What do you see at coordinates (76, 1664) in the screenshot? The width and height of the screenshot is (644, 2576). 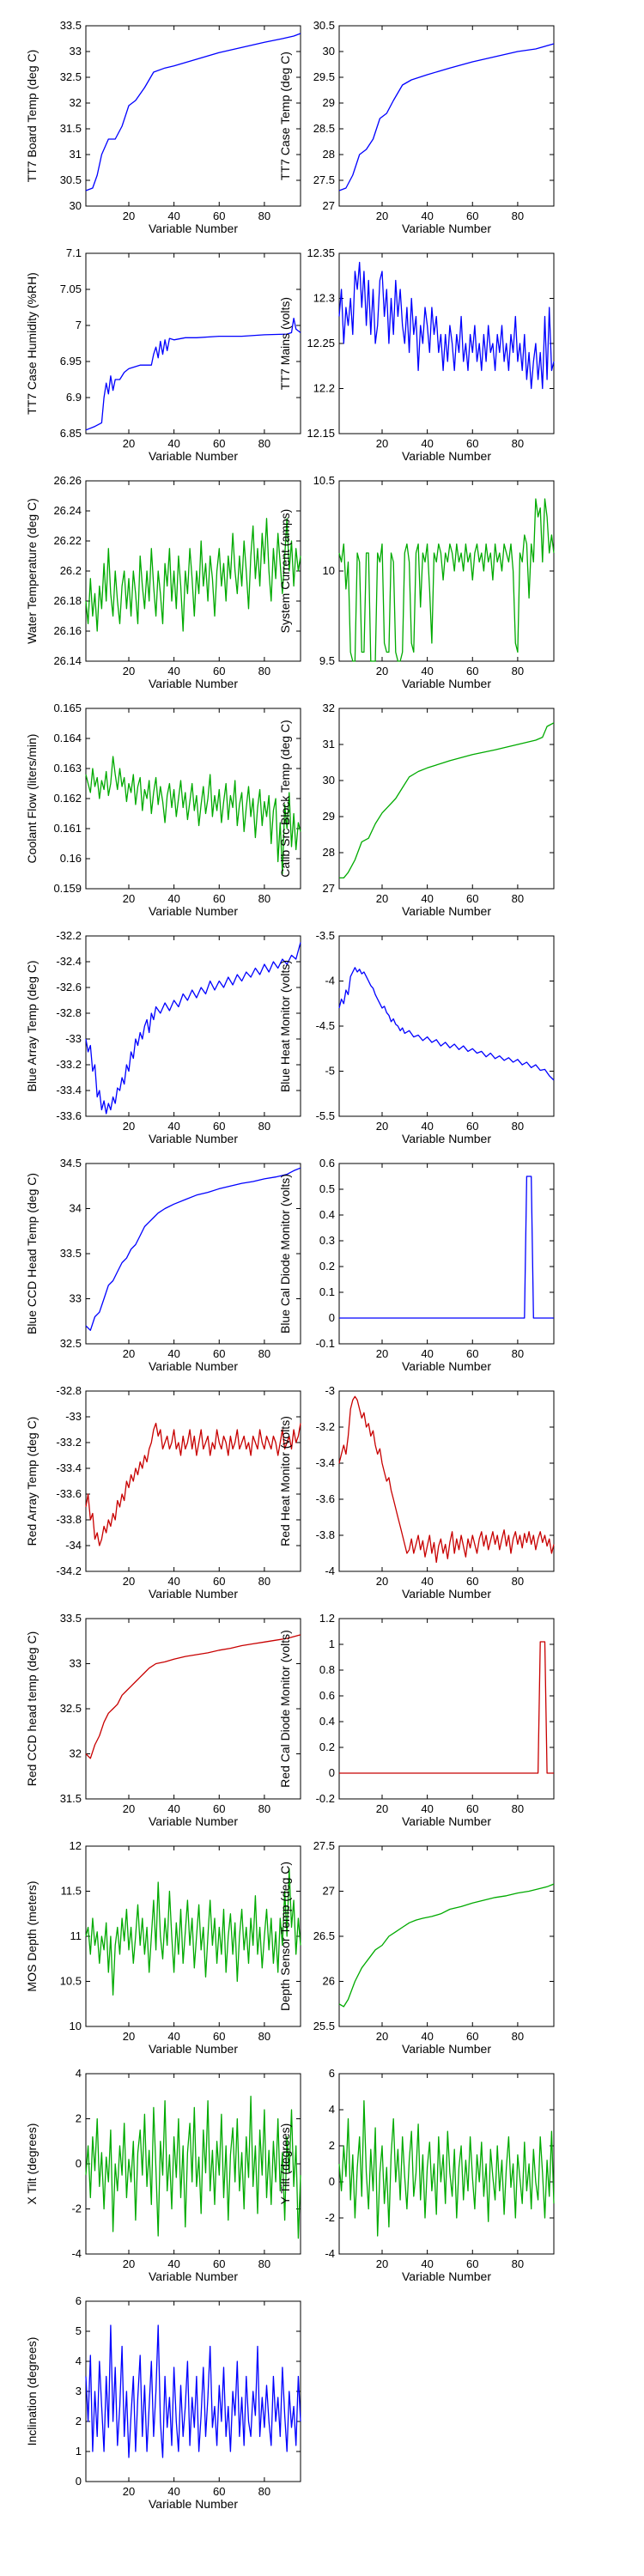 I see `chart-14-ytick-label: 33` at bounding box center [76, 1664].